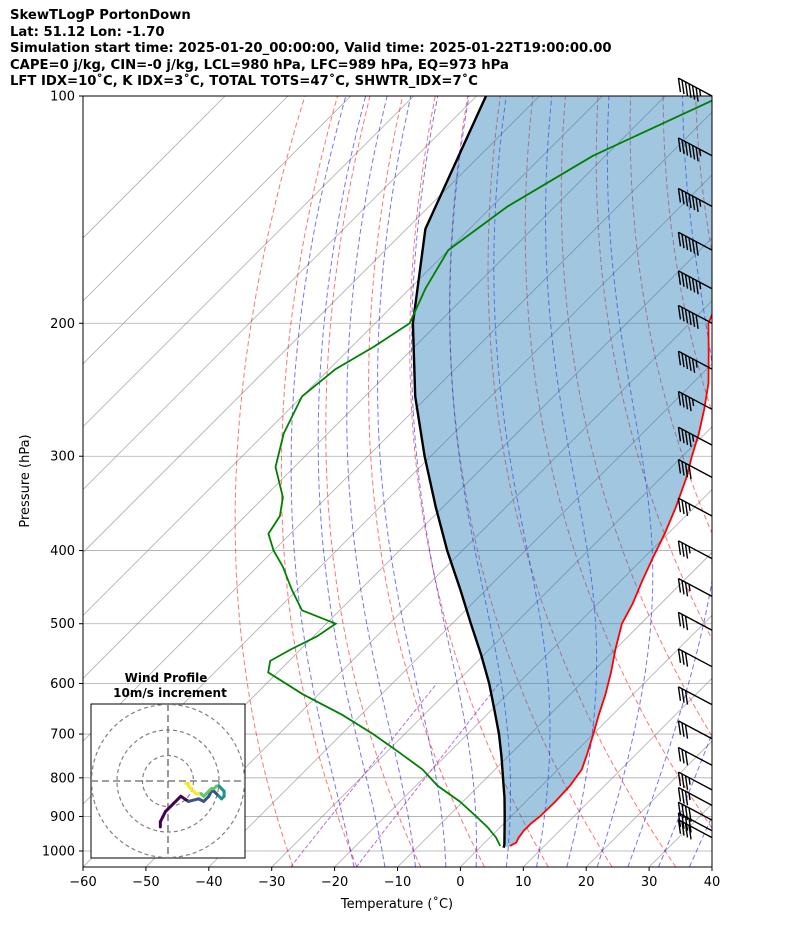 Image resolution: width=794 pixels, height=937 pixels. Describe the element at coordinates (184, 798) in the screenshot. I see `hodograph-segment` at that location.